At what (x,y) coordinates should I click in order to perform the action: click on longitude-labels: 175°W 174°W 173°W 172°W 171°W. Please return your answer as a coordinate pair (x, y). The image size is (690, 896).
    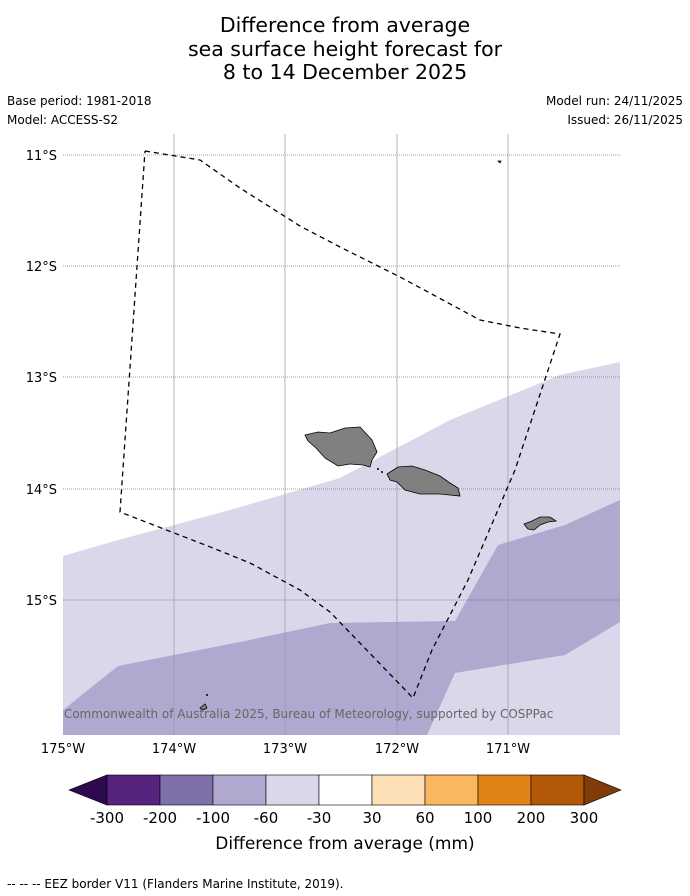
    Looking at the image, I should click on (285, 749).